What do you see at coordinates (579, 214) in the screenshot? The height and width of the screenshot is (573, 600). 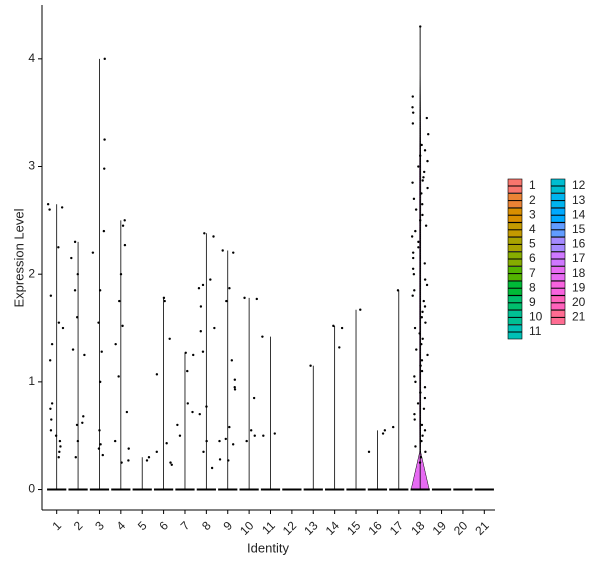 I see `legend-label: 14` at bounding box center [579, 214].